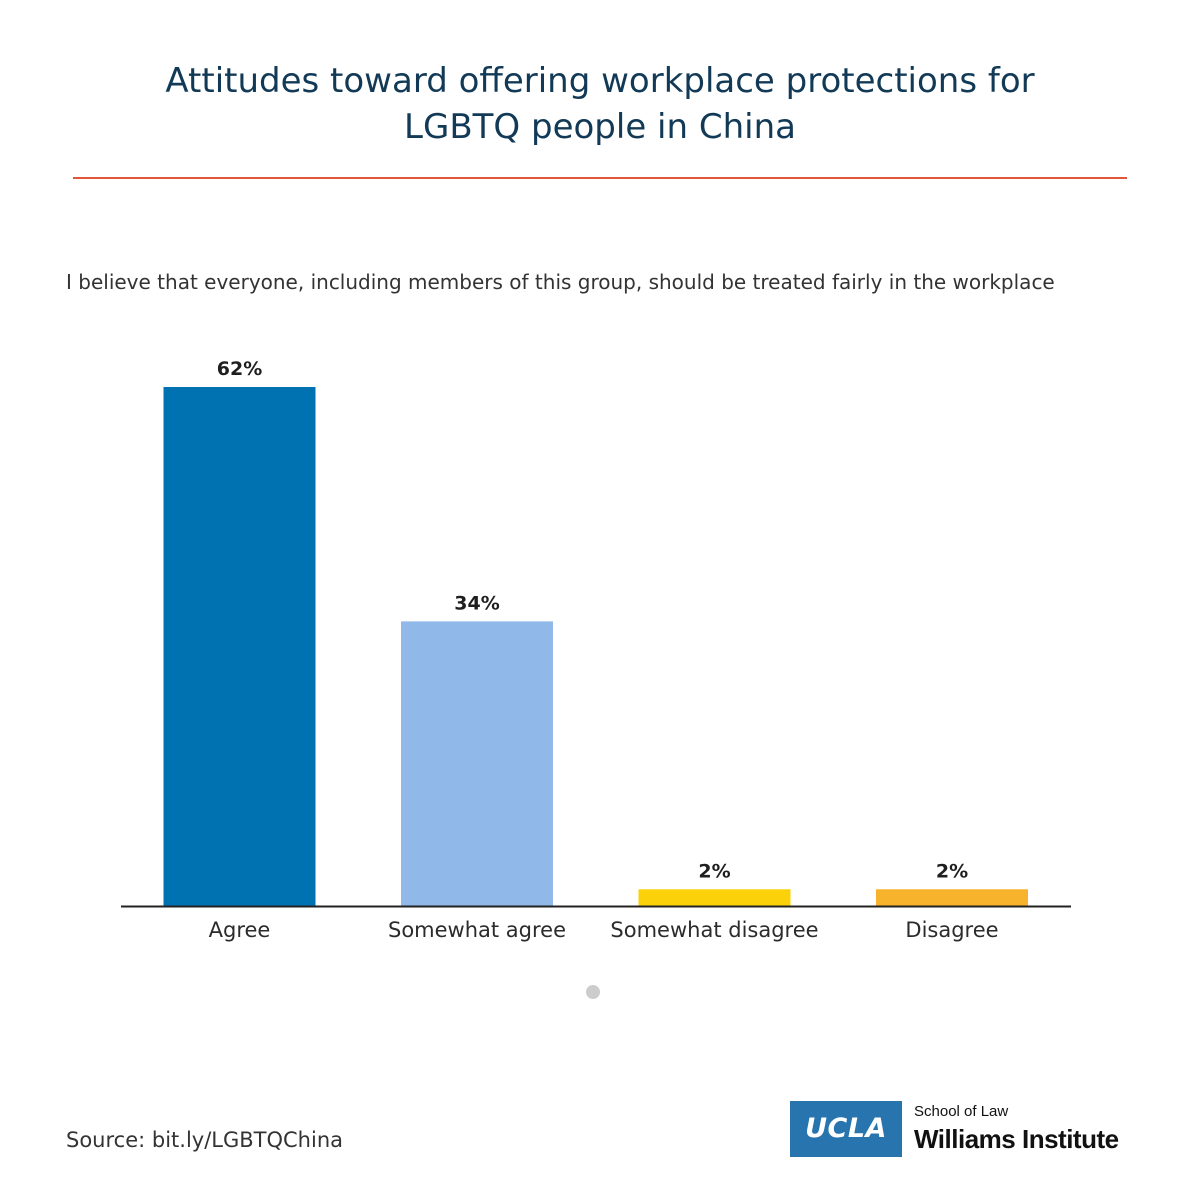  Describe the element at coordinates (714, 897) in the screenshot. I see `bar-somewhat-disagree` at that location.